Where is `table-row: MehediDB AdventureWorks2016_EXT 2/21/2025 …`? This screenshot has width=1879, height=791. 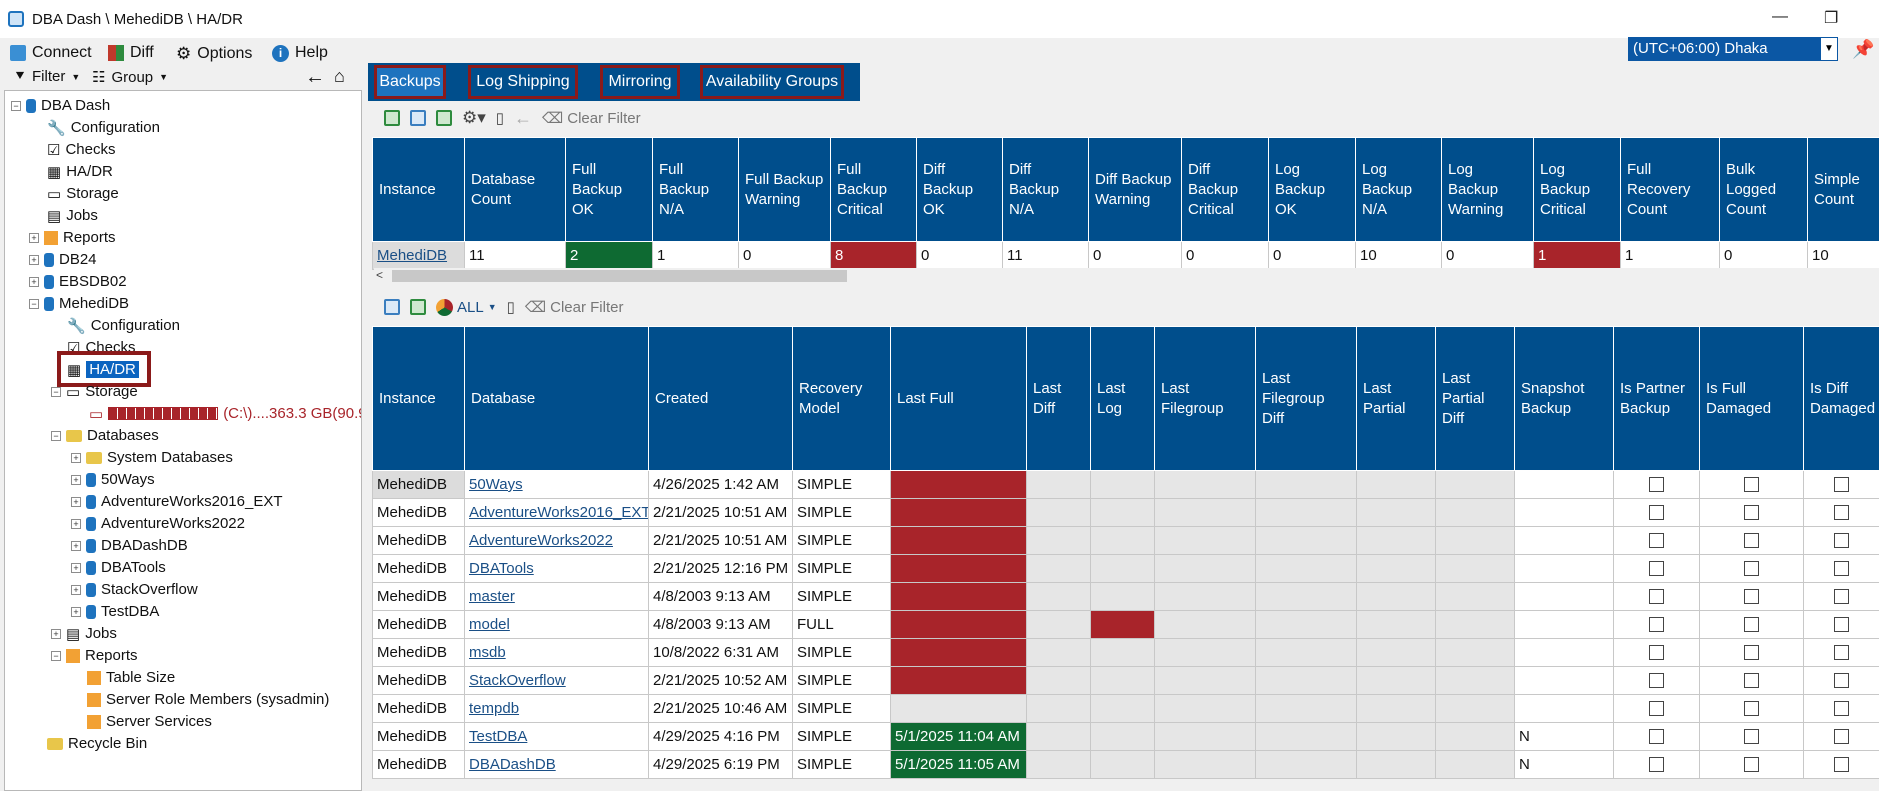 table-row: MehediDB AdventureWorks2016_EXT 2/21/2025 … is located at coordinates (1125, 512).